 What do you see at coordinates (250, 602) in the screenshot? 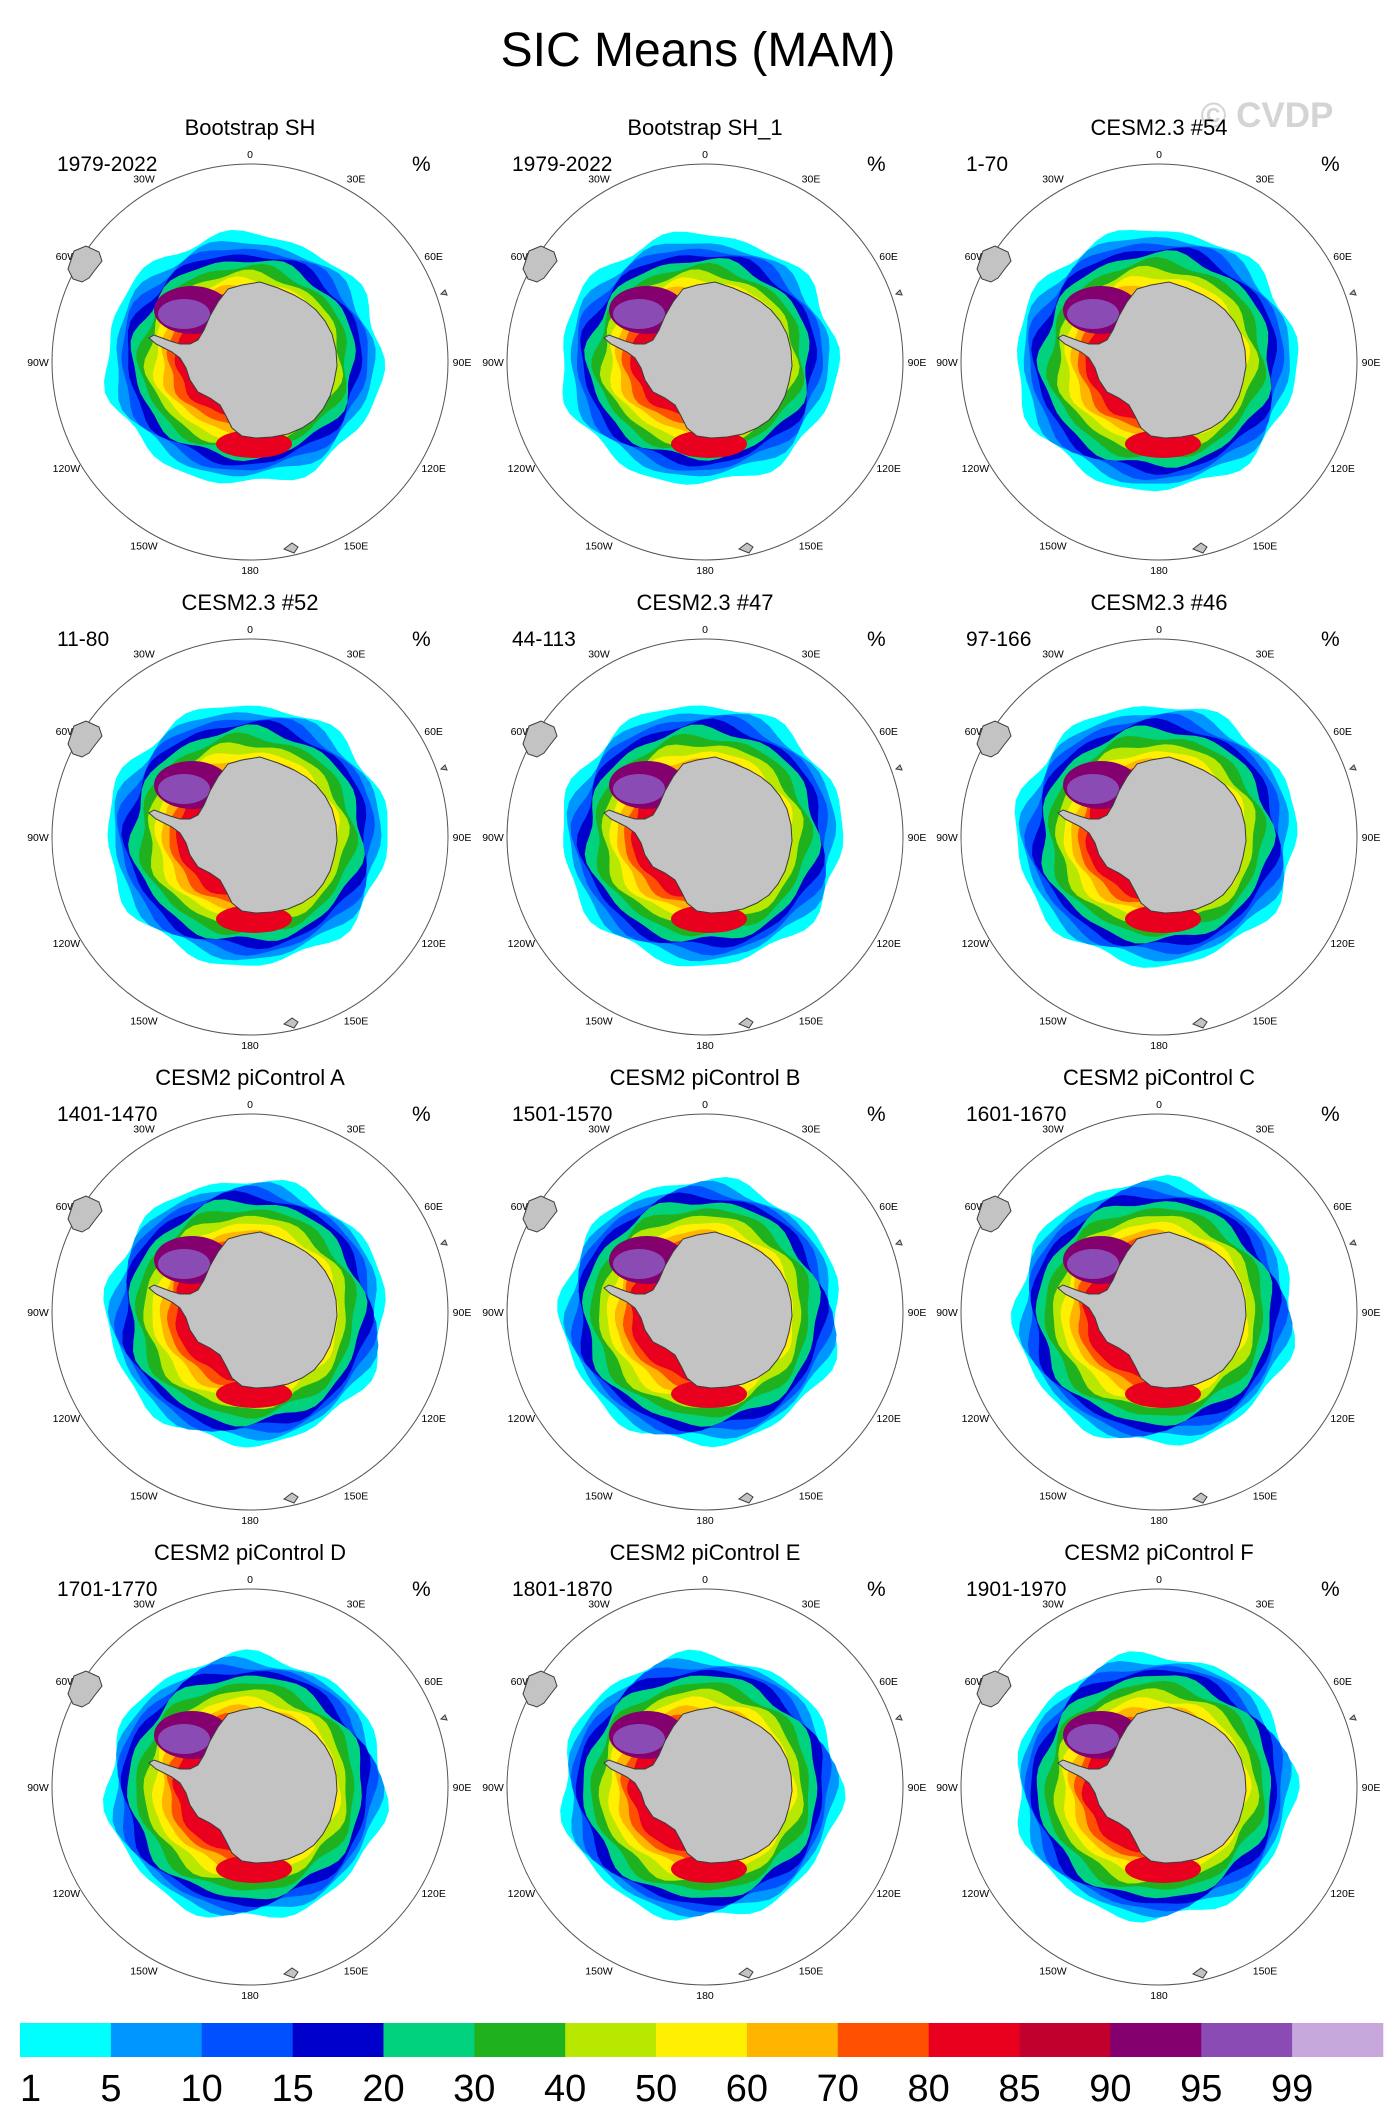
I see `panel-title: CESM2.3 #52` at bounding box center [250, 602].